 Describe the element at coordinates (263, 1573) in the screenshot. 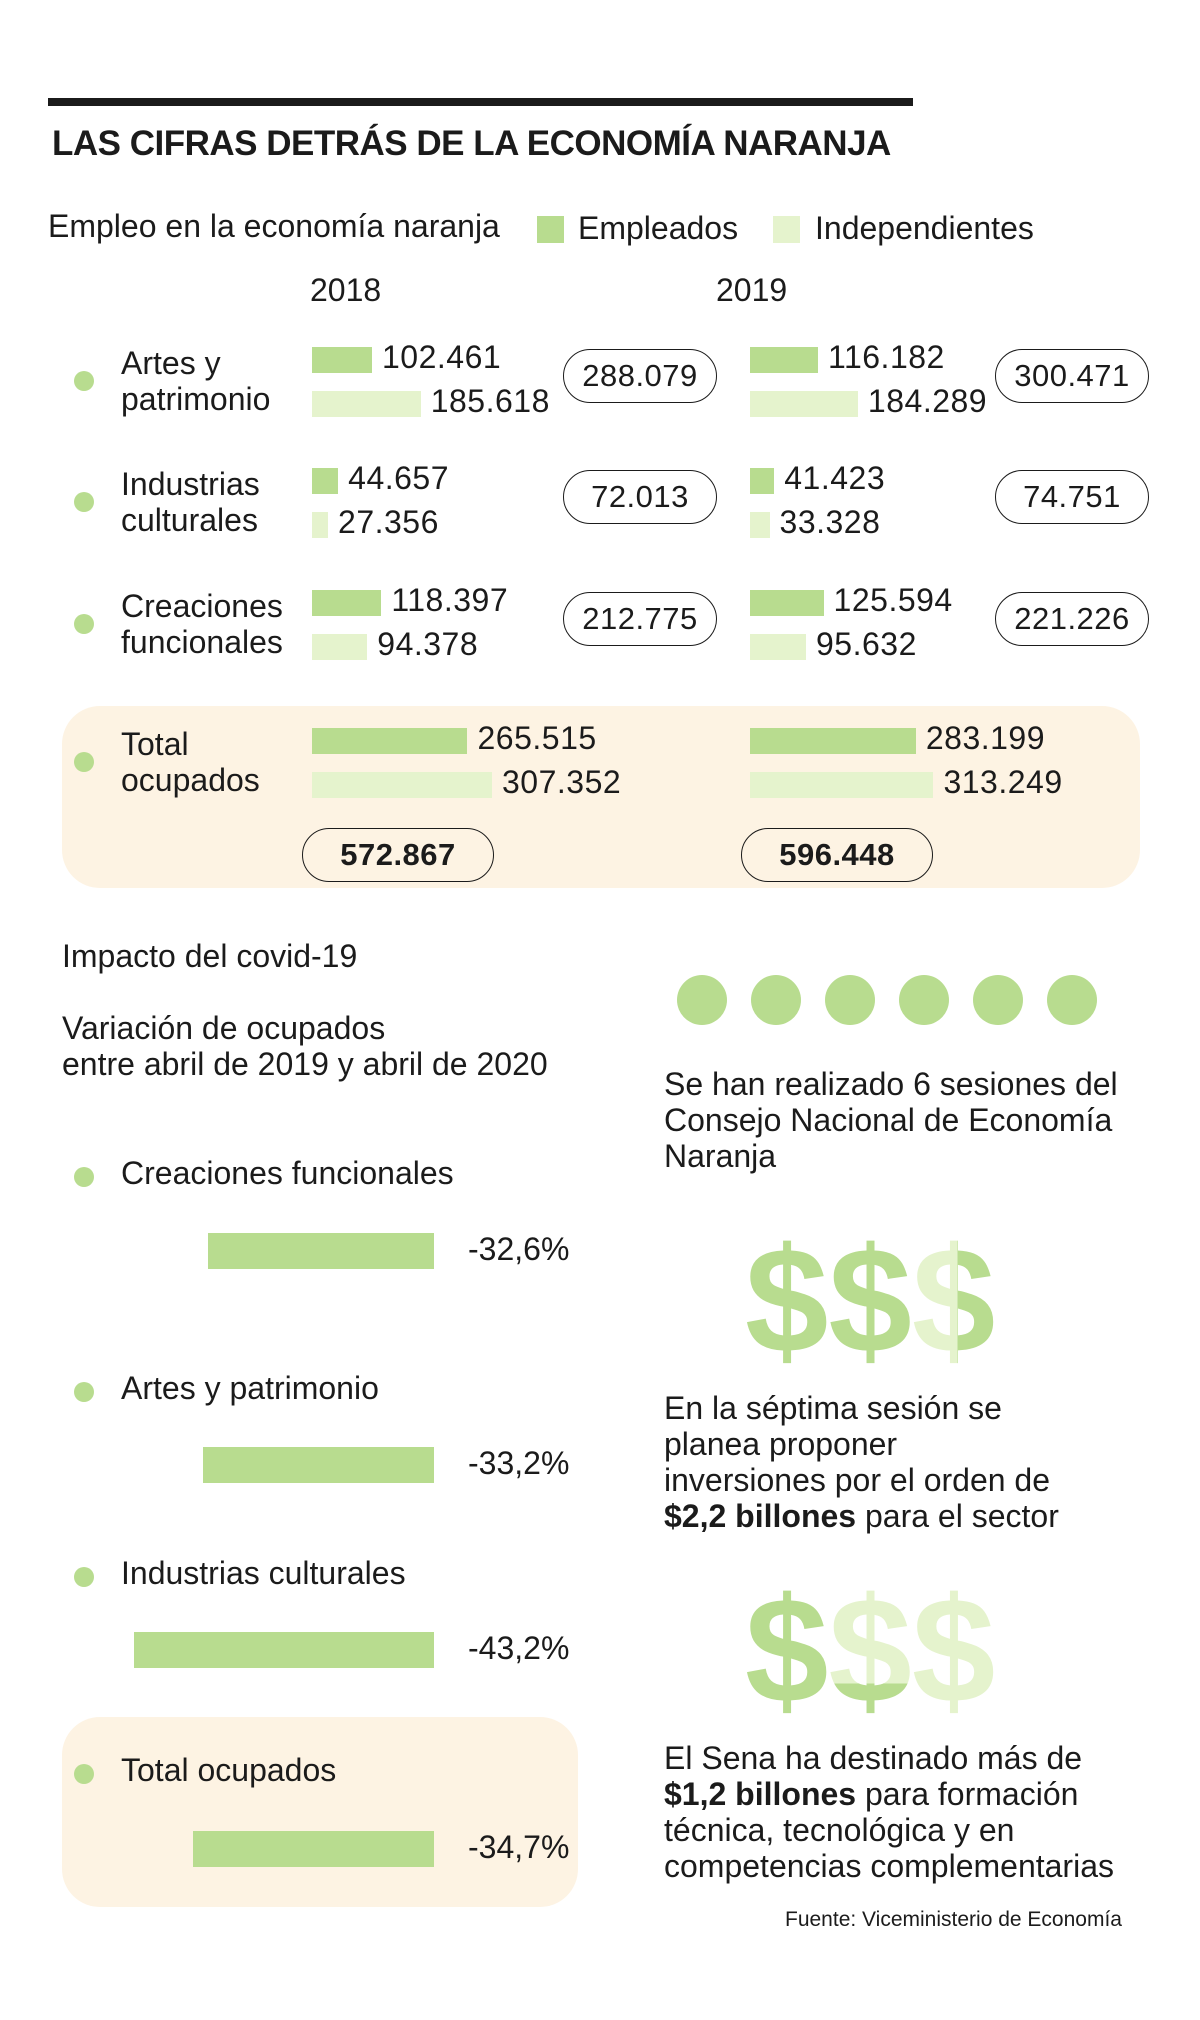

I see `covid-category-label: Industrias culturales` at that location.